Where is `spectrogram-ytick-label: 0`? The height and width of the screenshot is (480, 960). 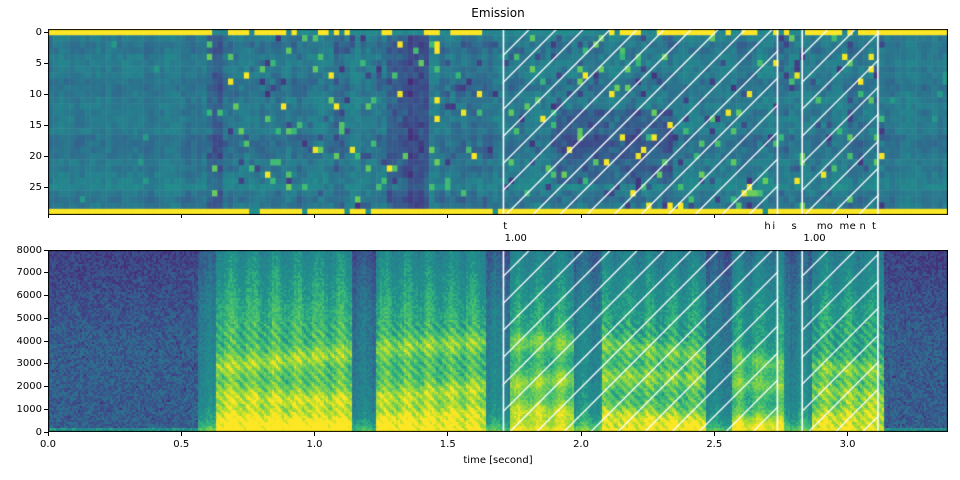 spectrogram-ytick-label: 0 is located at coordinates (38, 432).